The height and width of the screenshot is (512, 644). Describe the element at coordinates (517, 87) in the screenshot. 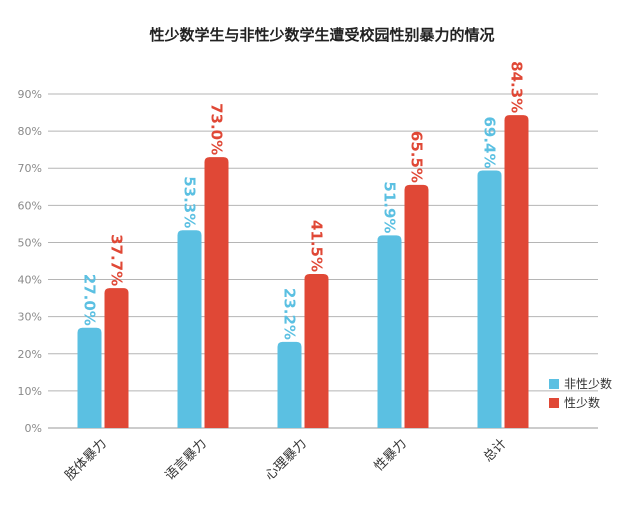

I see `value-label: 84.3%` at that location.